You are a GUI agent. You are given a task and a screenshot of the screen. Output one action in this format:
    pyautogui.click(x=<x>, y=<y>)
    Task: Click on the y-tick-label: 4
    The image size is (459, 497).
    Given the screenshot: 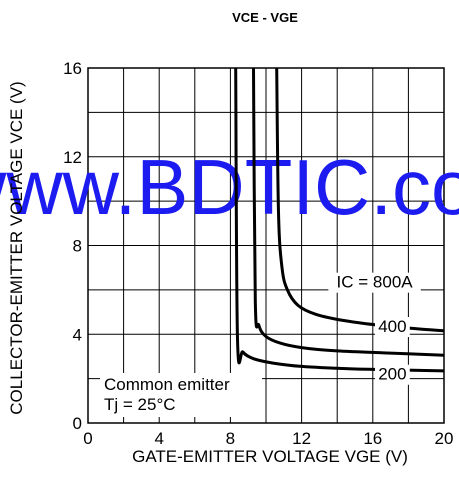 What is the action you would take?
    pyautogui.click(x=77, y=334)
    